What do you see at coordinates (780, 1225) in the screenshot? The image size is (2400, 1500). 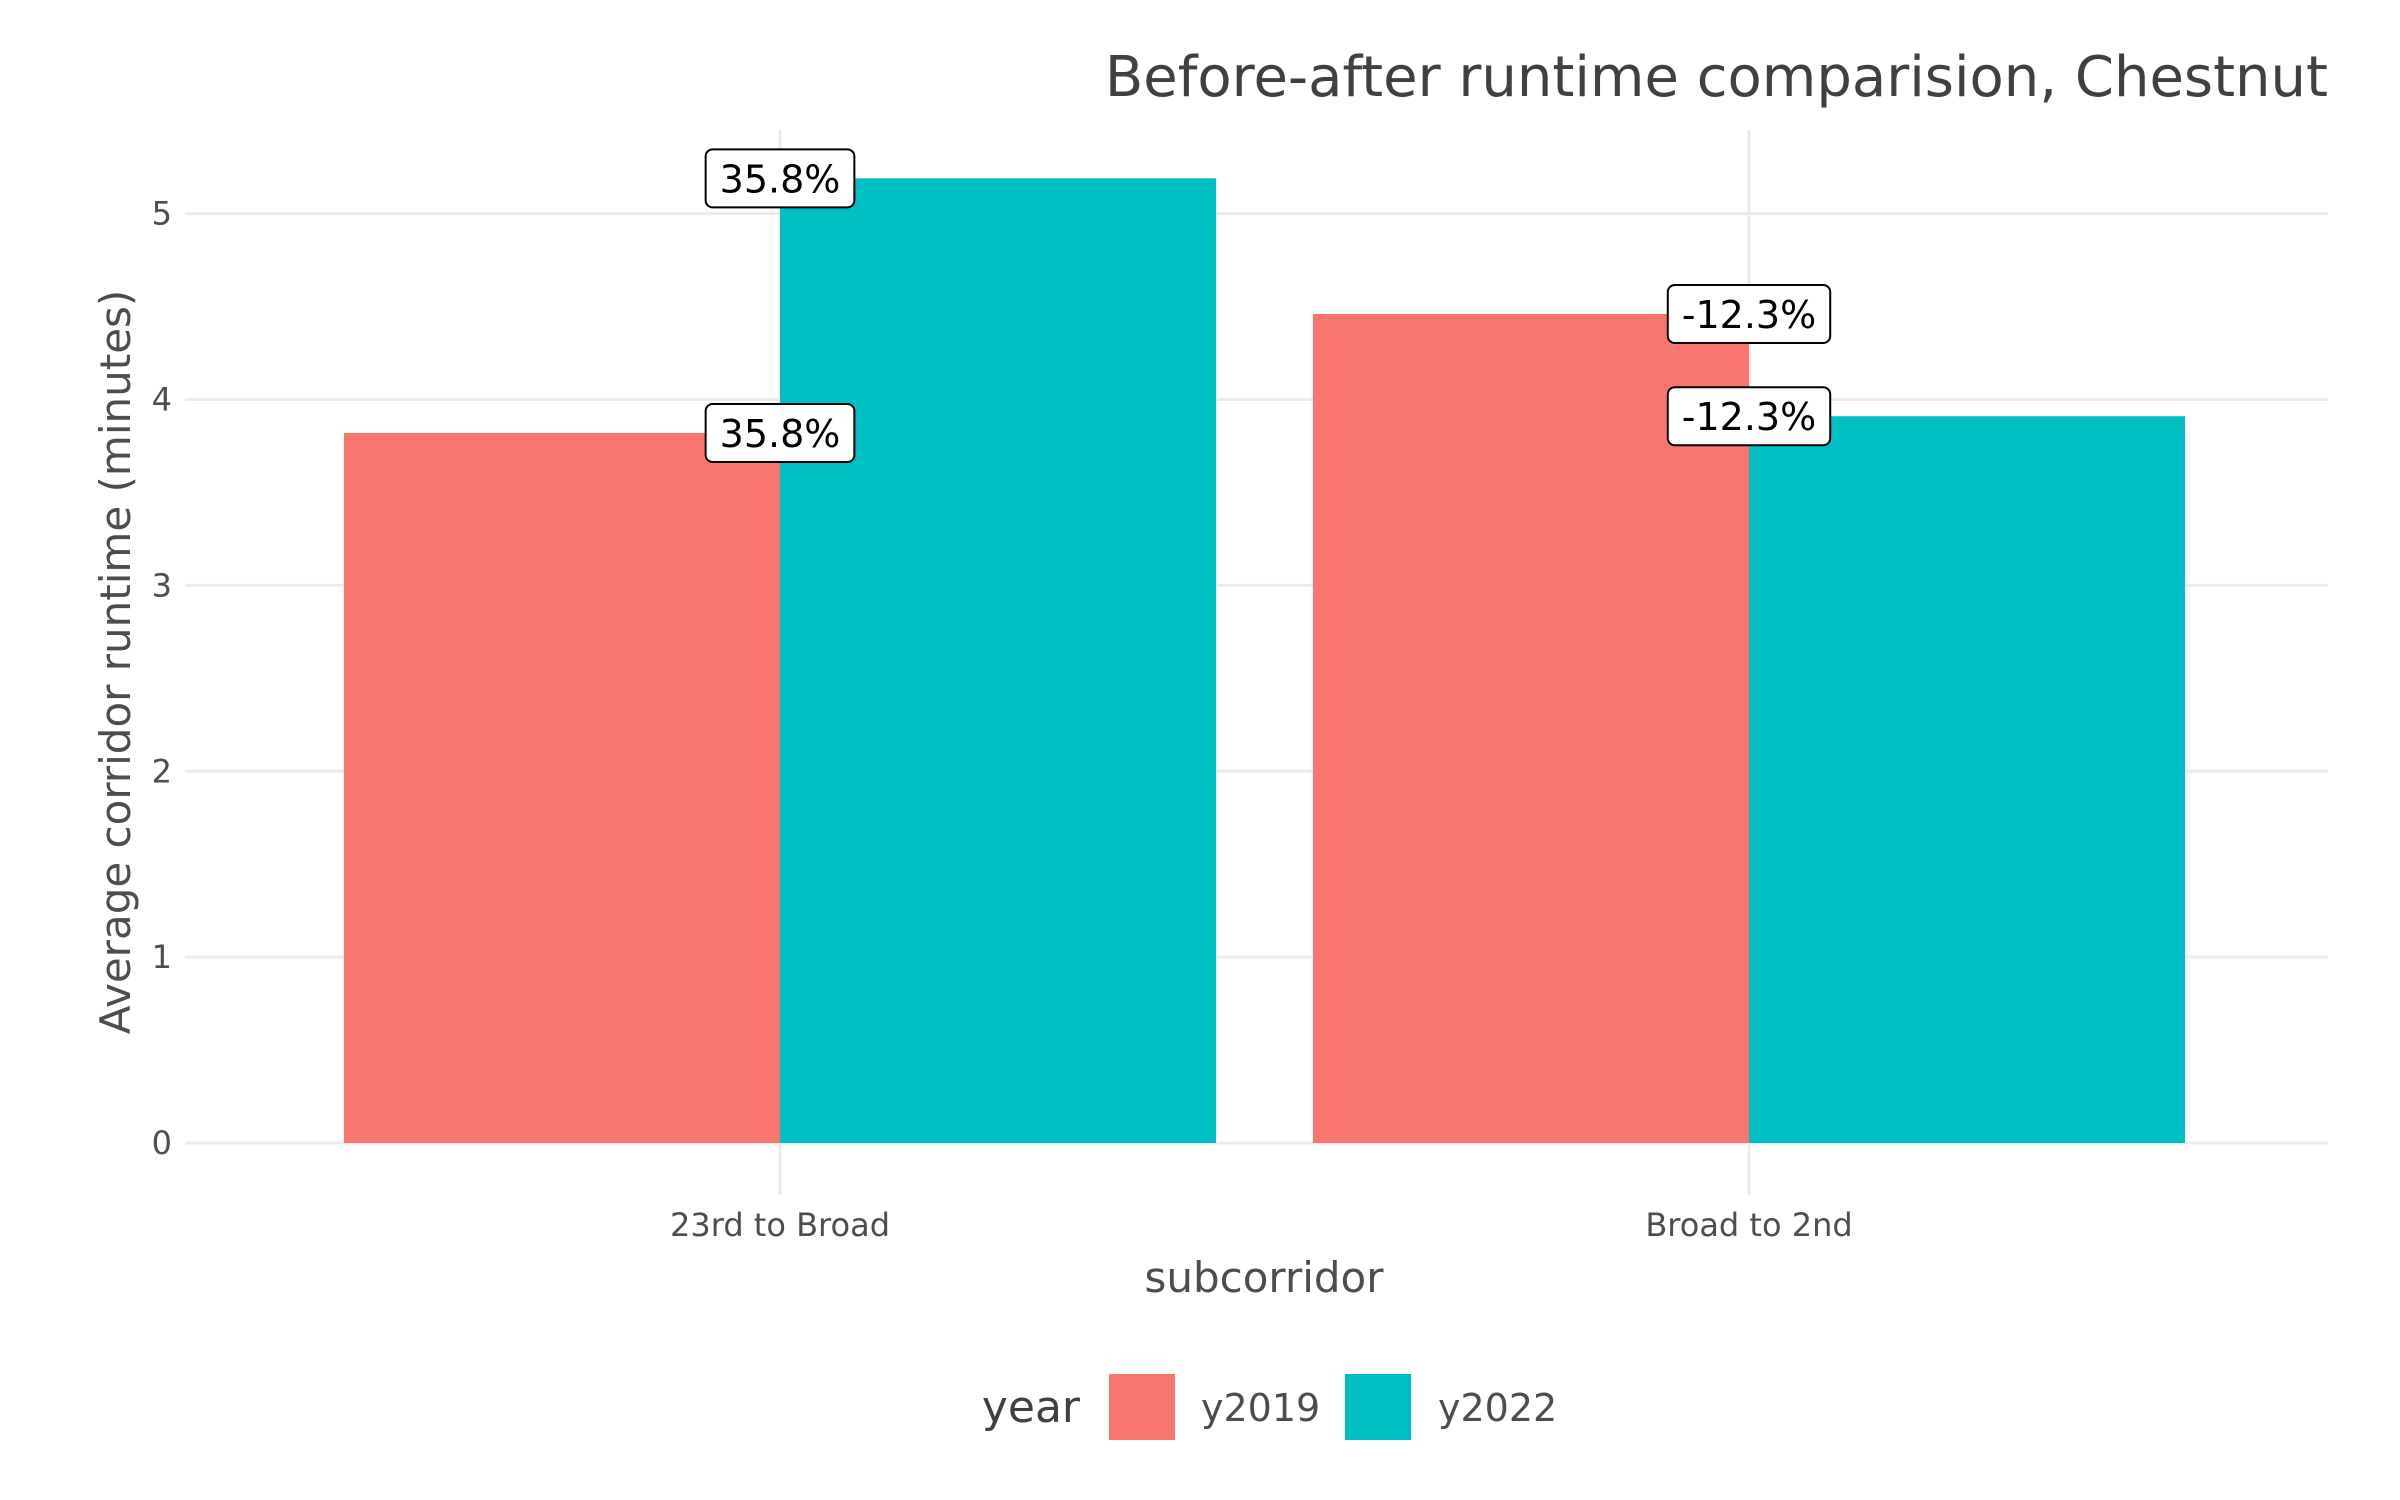 I see `x-tick-label: 23rd to Broad` at bounding box center [780, 1225].